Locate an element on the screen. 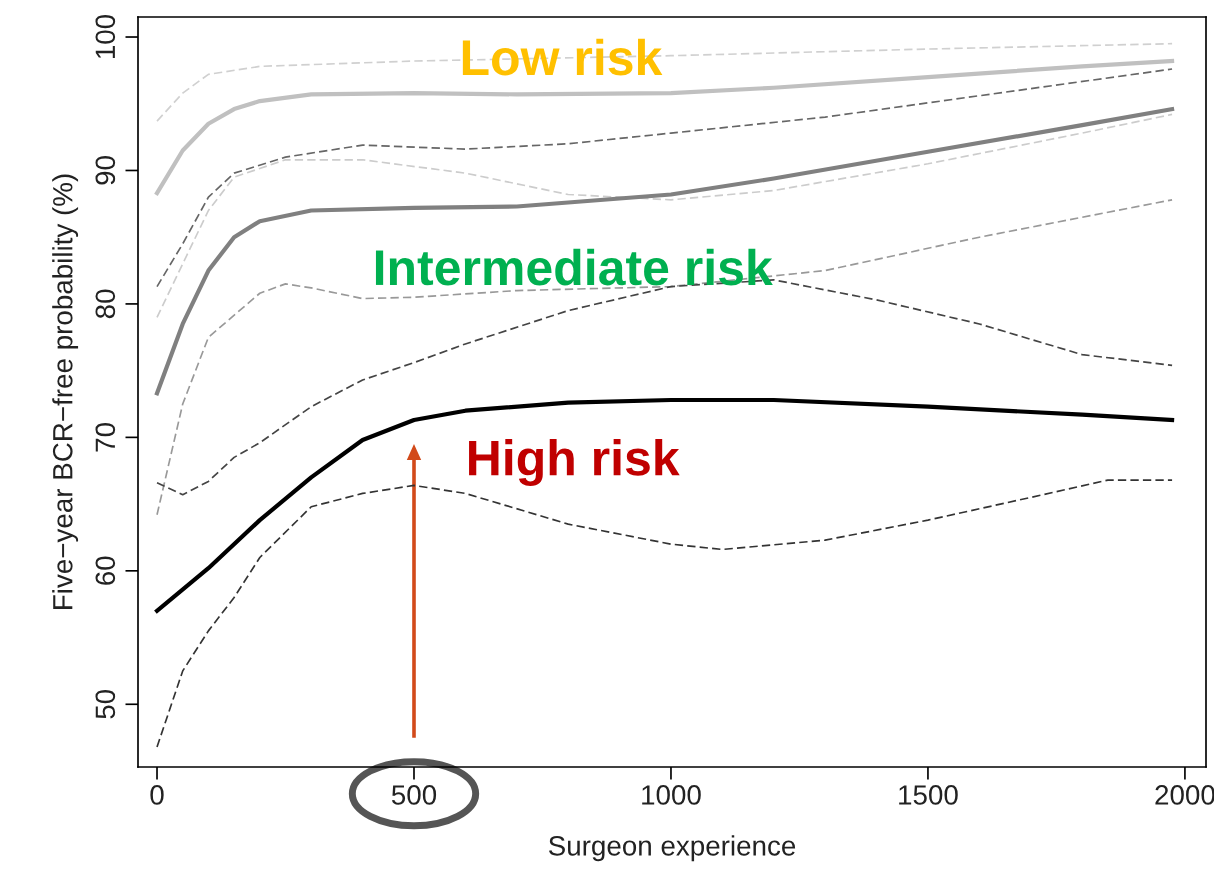  y-tick-label: 70 is located at coordinates (105, 437).